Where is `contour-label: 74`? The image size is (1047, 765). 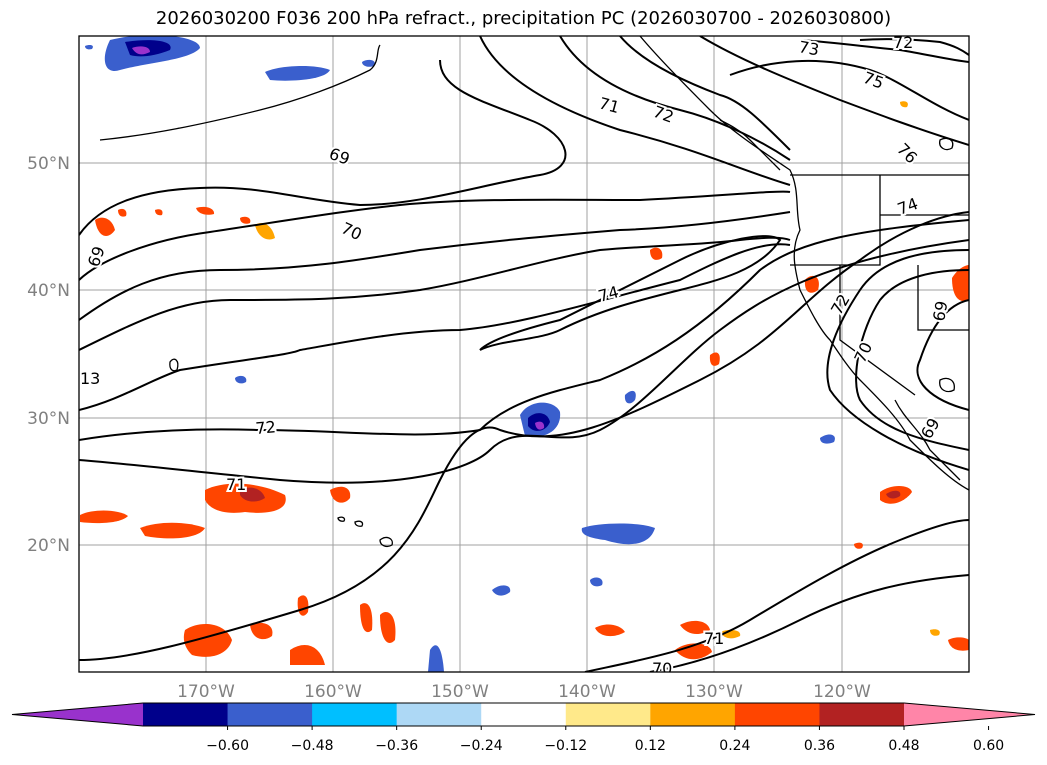 contour-label: 74 is located at coordinates (608, 294).